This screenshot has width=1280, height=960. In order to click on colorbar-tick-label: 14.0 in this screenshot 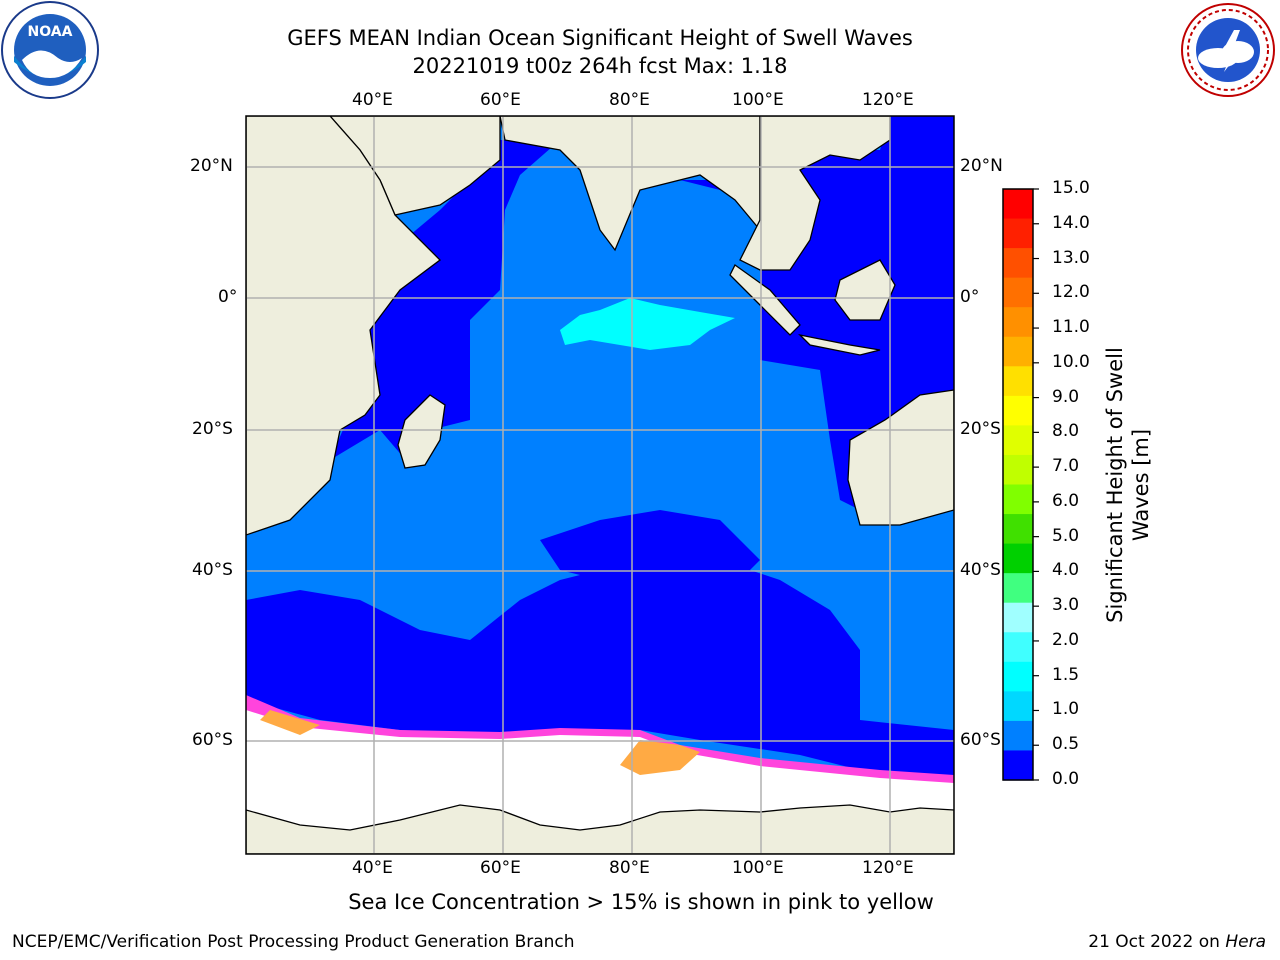, I will do `click(1071, 222)`.